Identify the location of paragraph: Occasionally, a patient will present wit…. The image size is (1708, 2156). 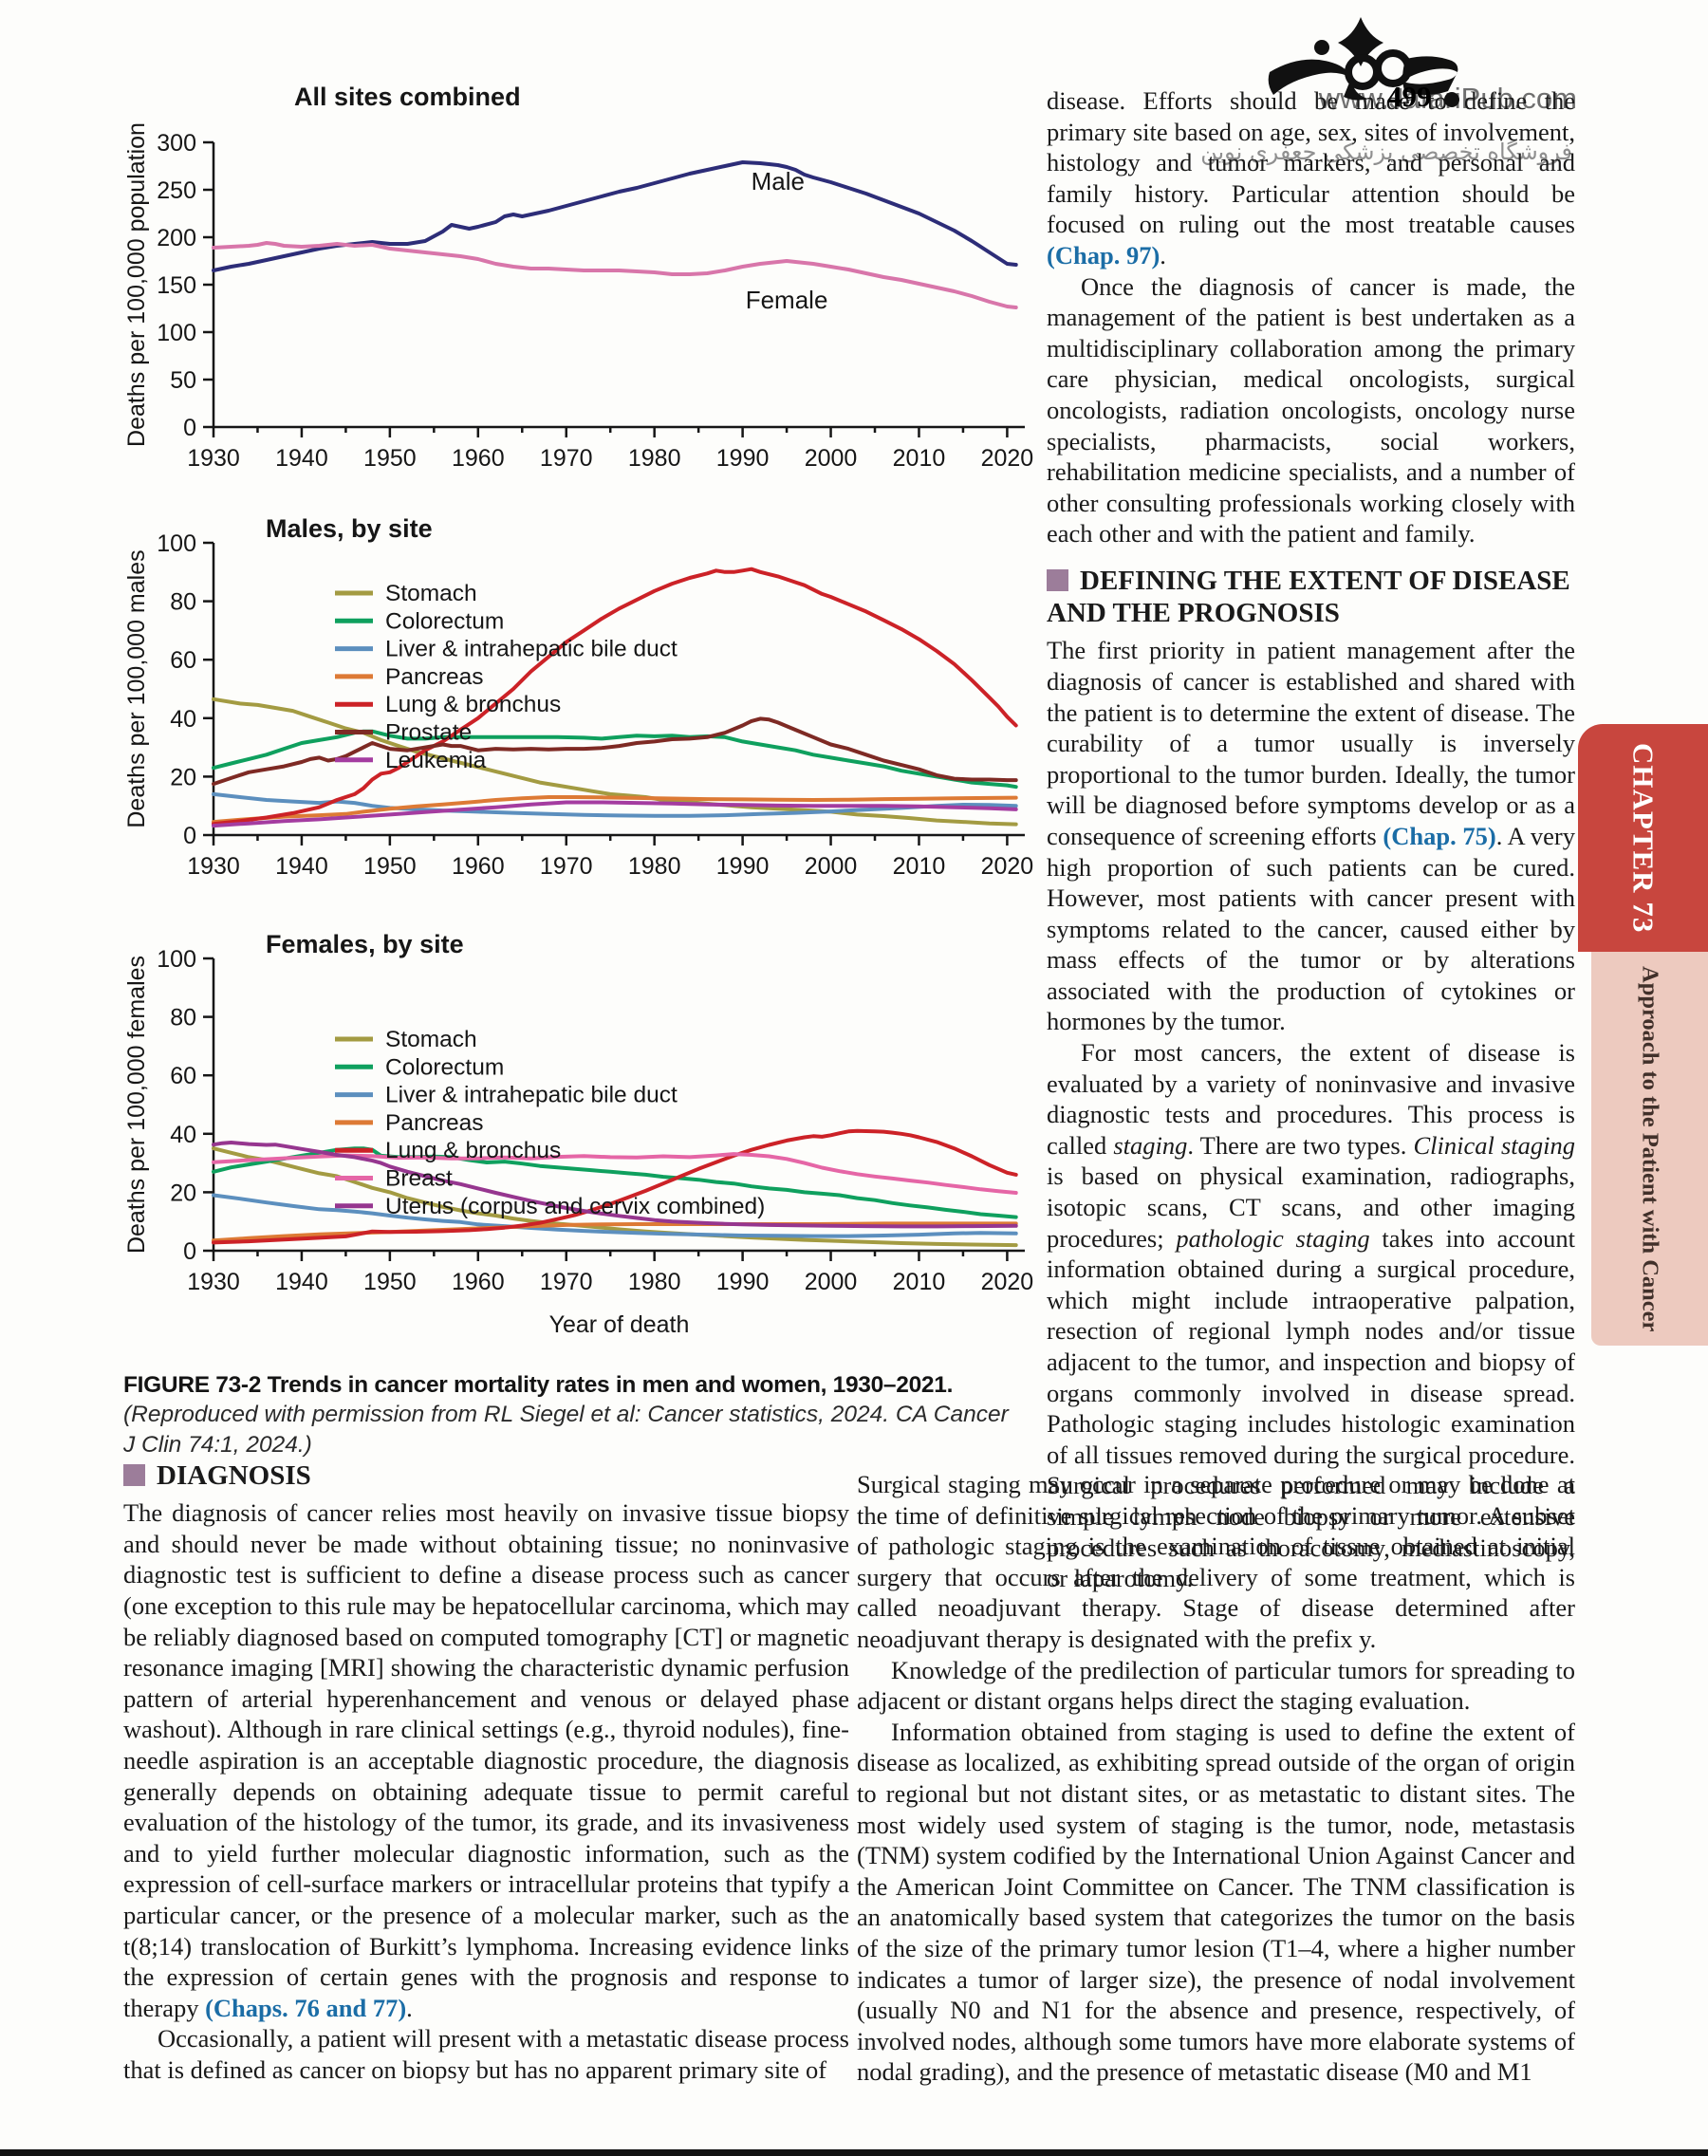
(486, 2054).